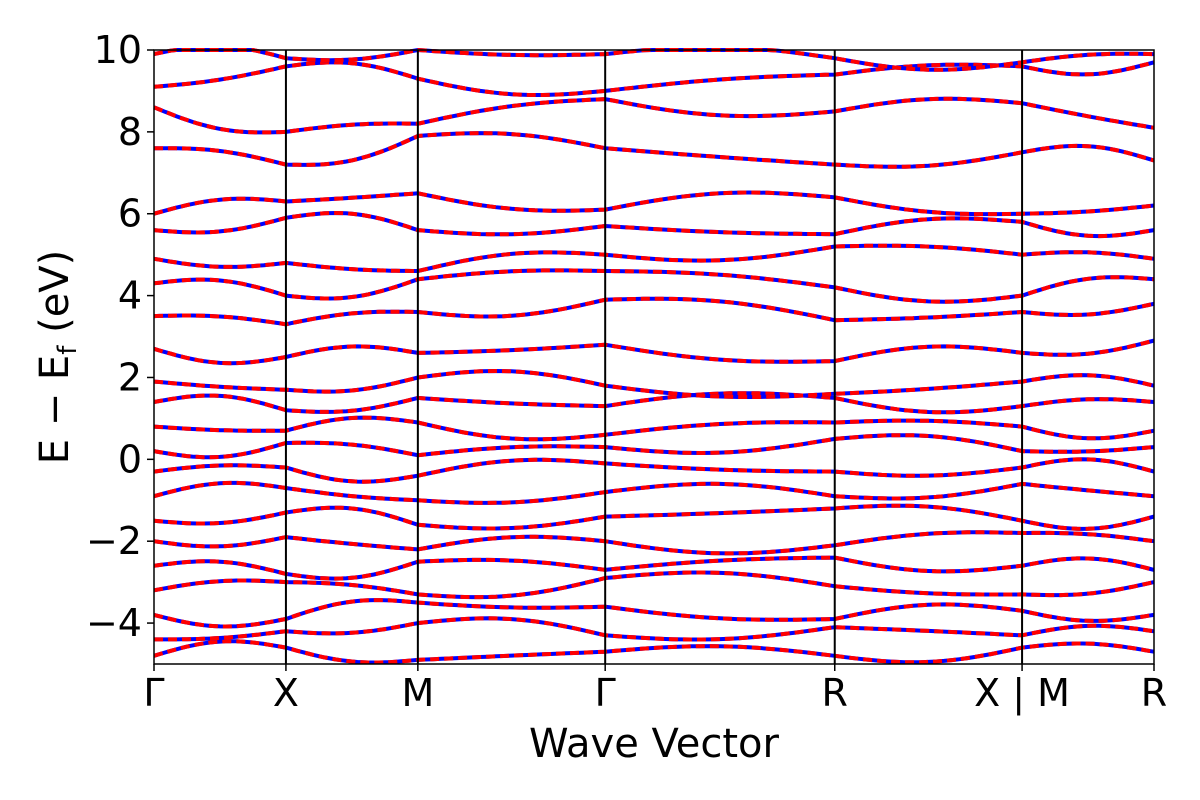 The image size is (1200, 800). What do you see at coordinates (118, 50) in the screenshot?
I see `y-tick-label: 10` at bounding box center [118, 50].